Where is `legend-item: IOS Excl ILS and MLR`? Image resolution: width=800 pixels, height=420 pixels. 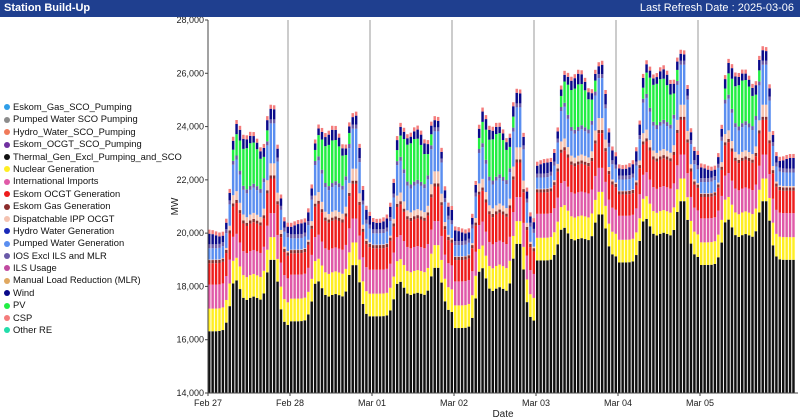 legend-item: IOS Excl ILS and MLR is located at coordinates (88, 256).